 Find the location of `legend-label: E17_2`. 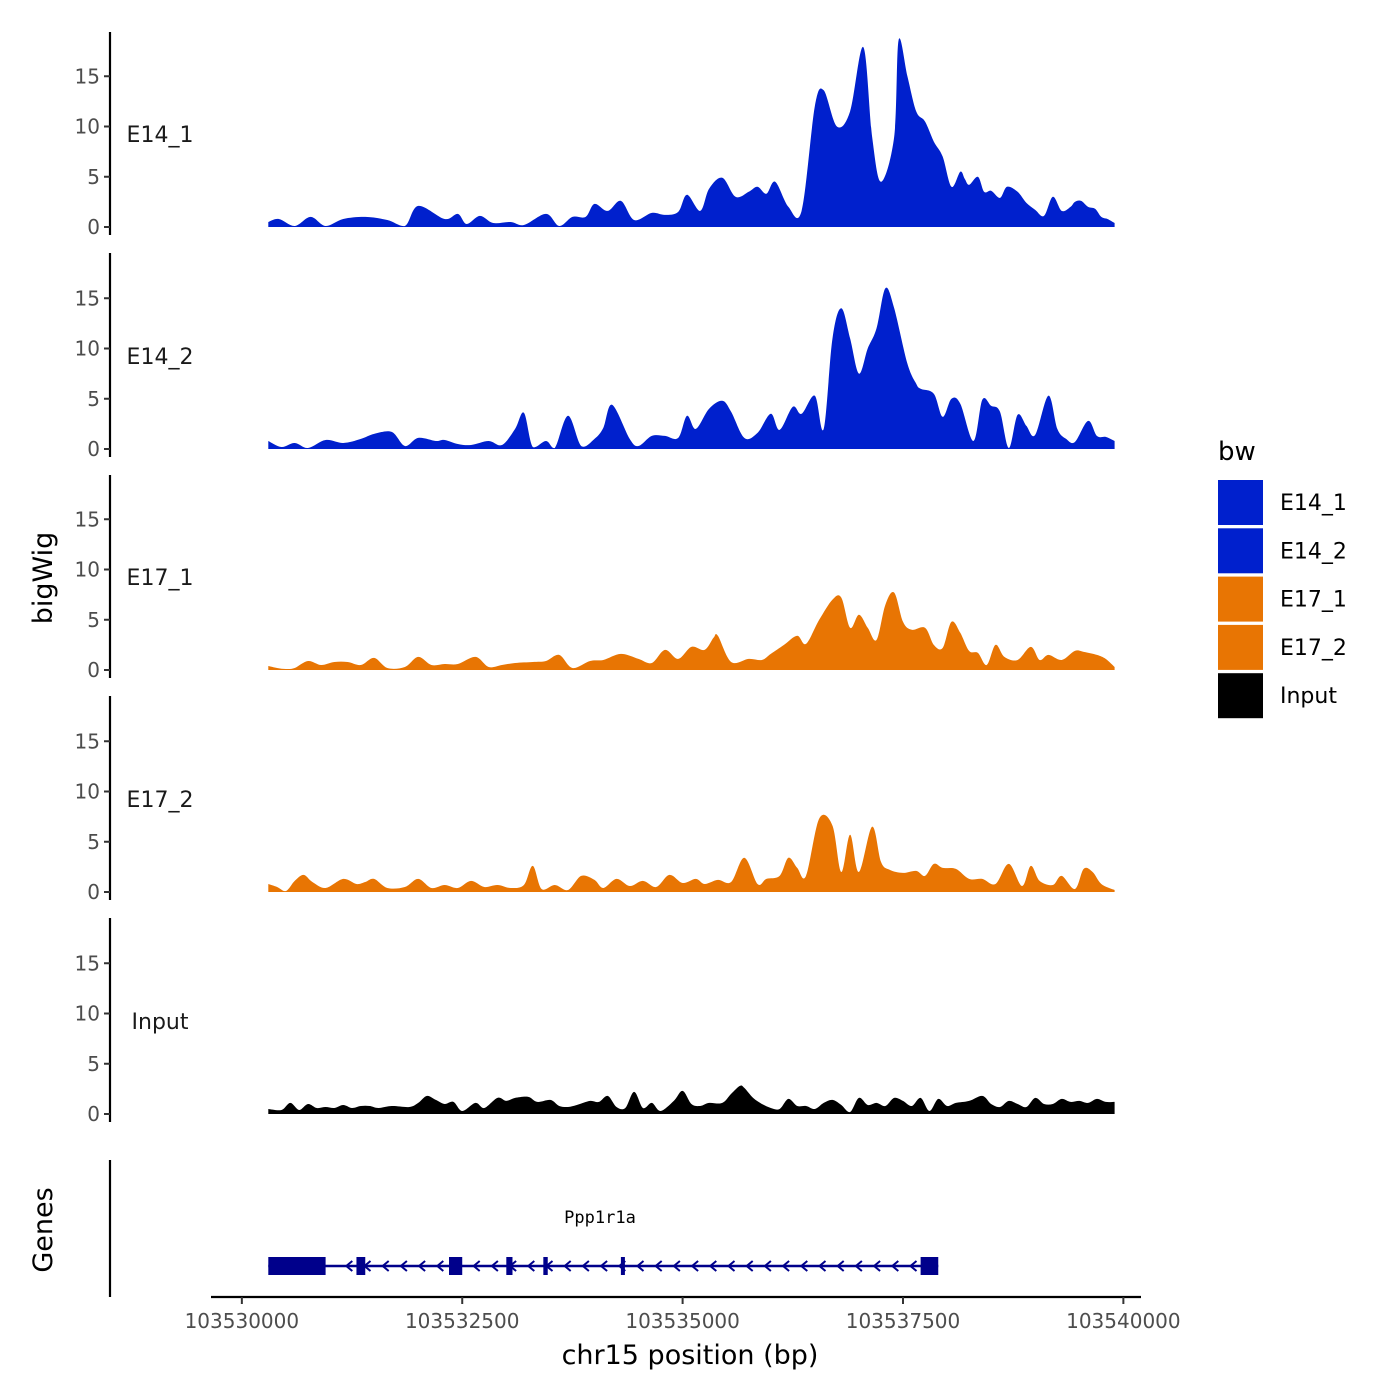

legend-label: E17_2 is located at coordinates (1313, 648).